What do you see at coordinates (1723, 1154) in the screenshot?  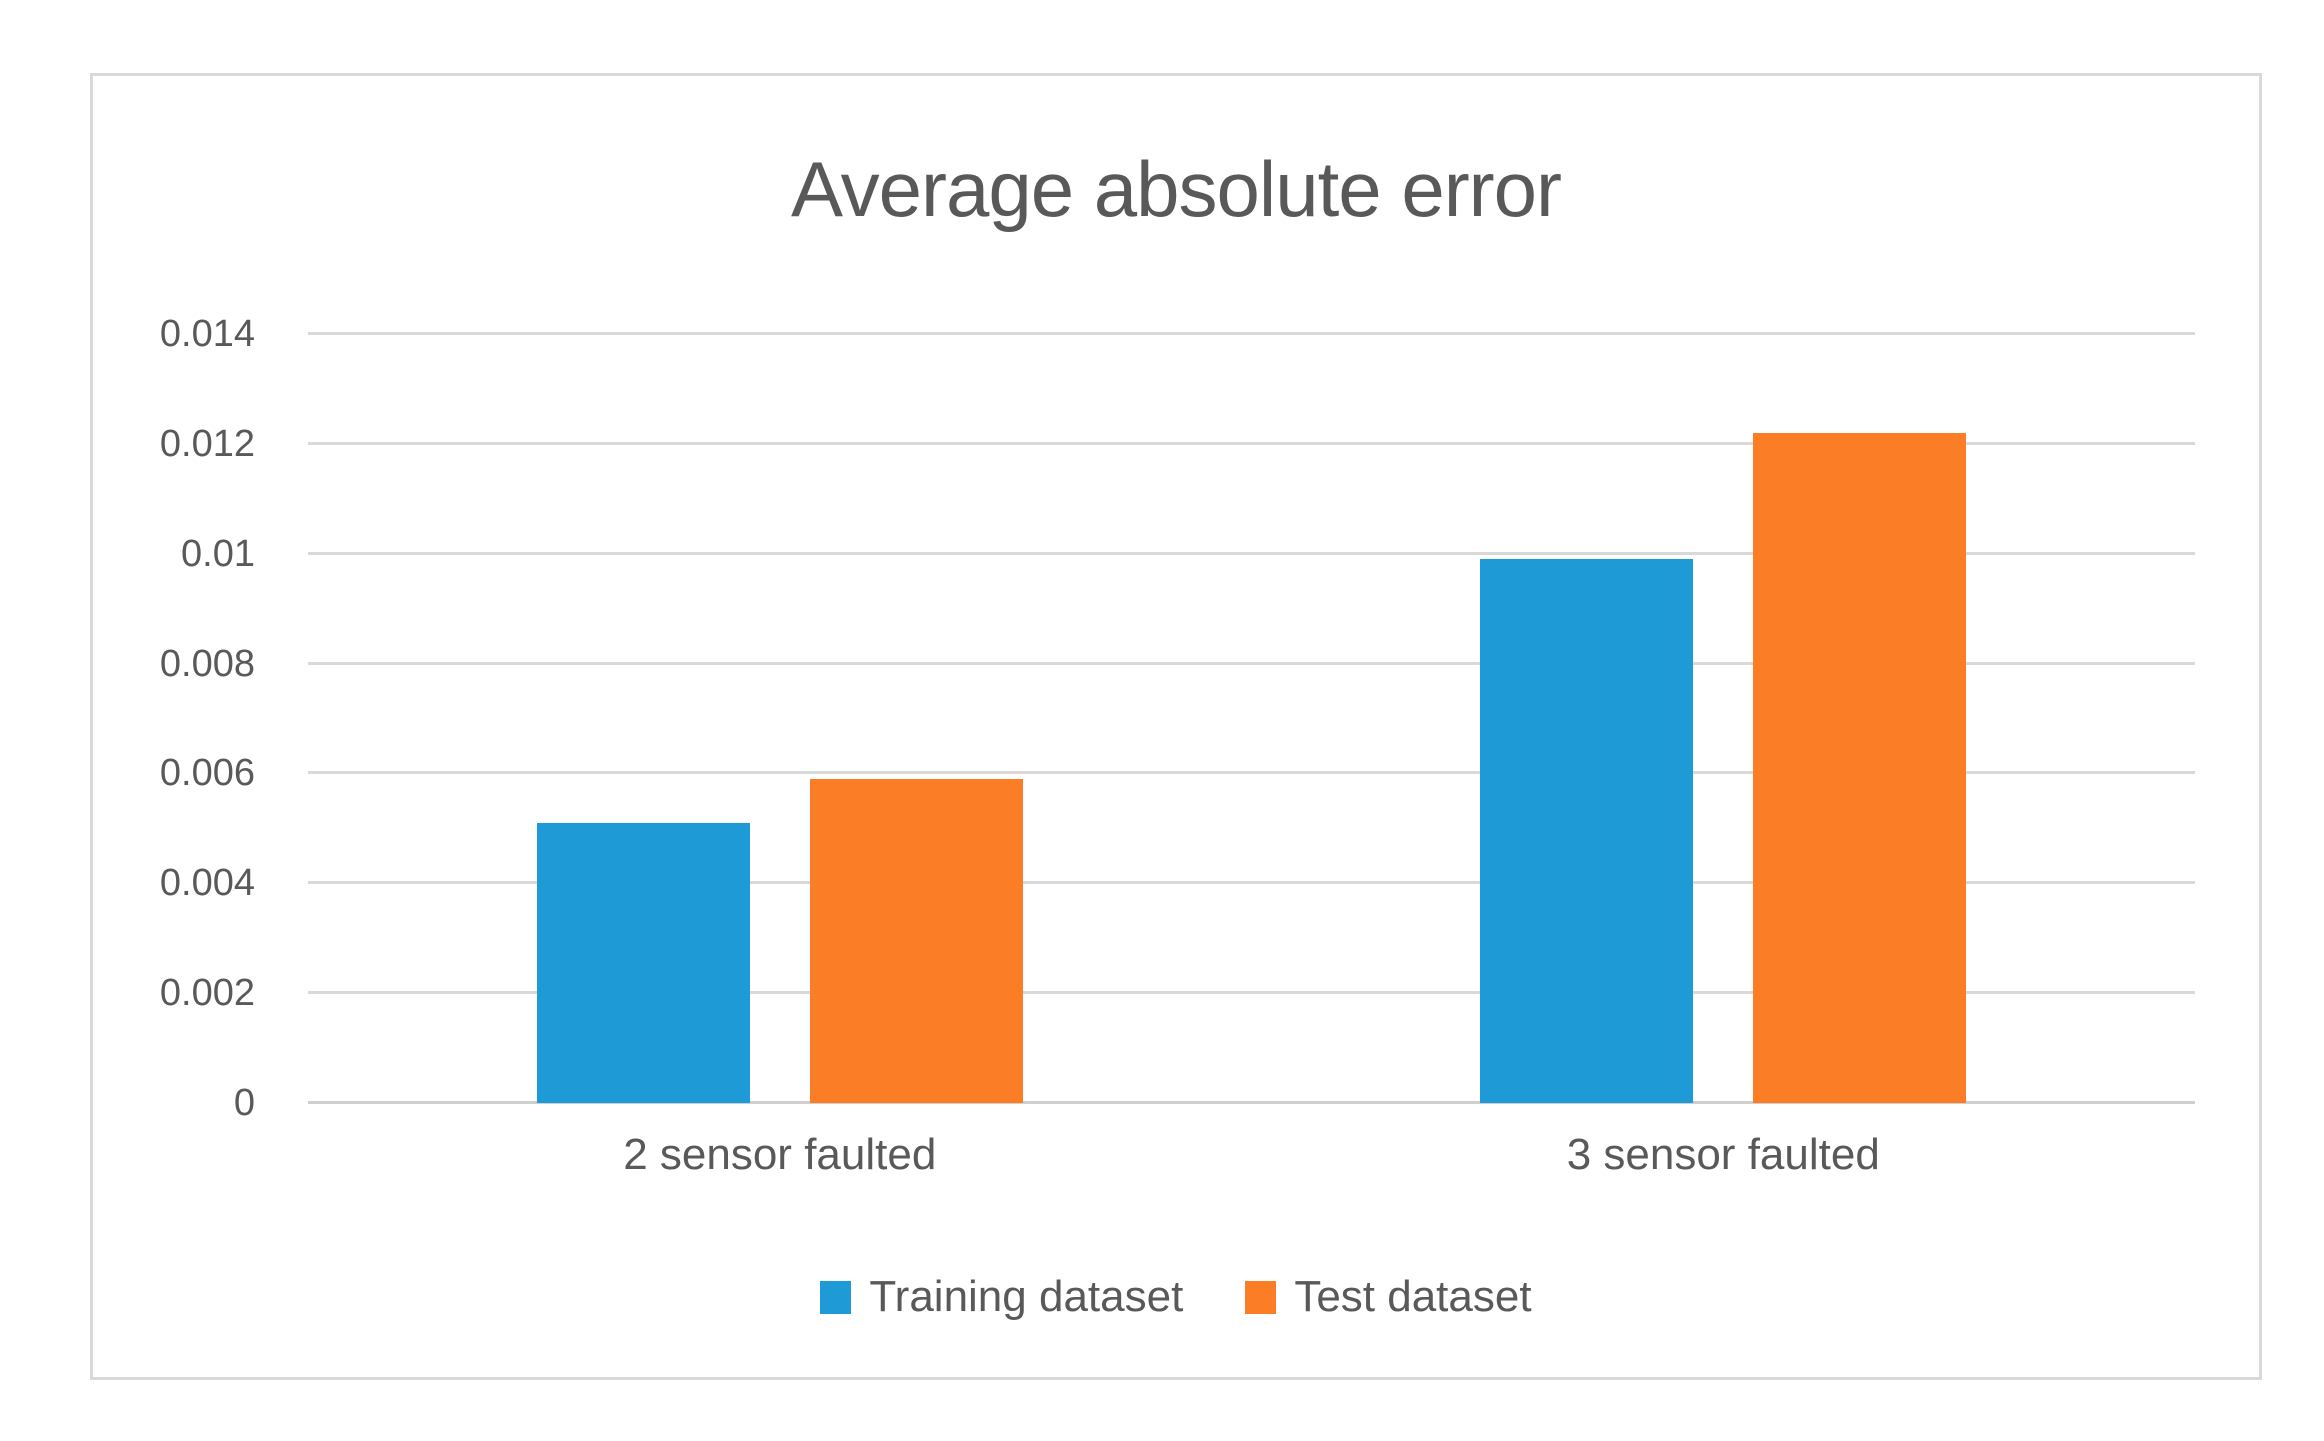 I see `x-category-label: 3 sensor faulted` at bounding box center [1723, 1154].